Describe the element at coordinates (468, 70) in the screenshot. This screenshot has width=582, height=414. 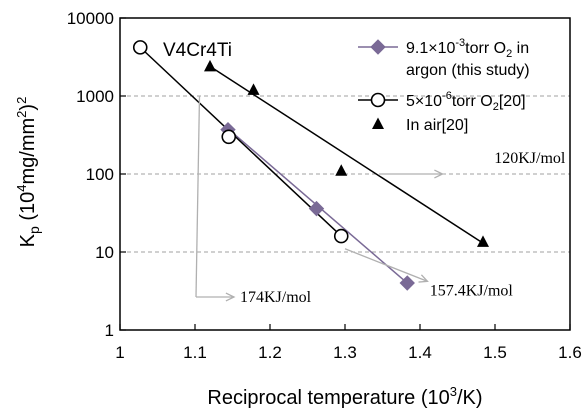
I see `legend-label: argon (this study)` at that location.